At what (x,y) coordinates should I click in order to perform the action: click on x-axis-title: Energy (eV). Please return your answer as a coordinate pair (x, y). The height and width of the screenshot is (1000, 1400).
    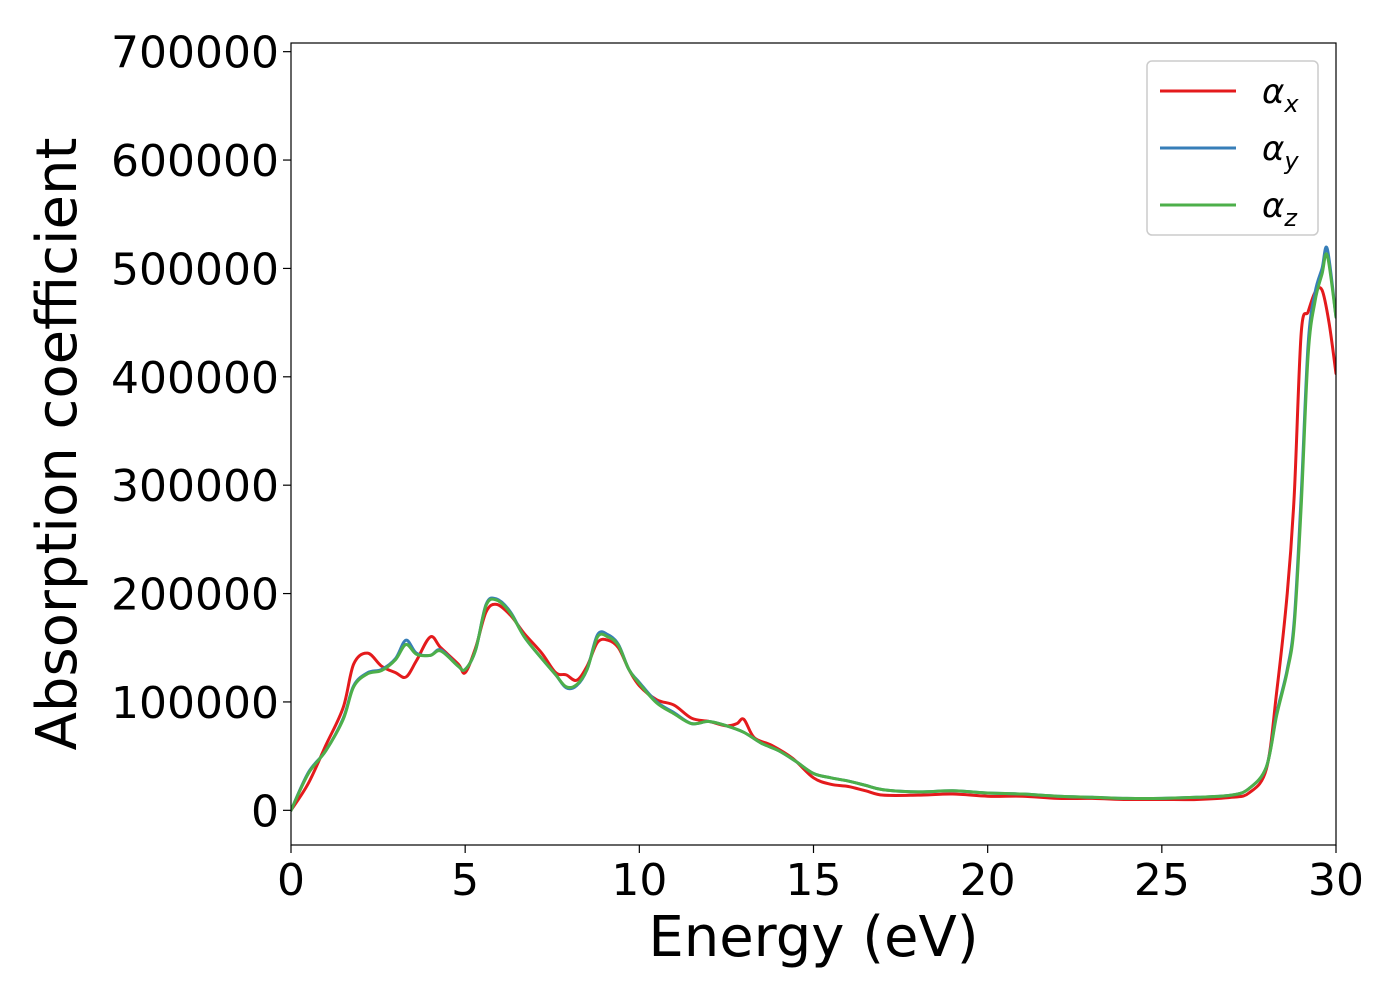
    Looking at the image, I should click on (813, 937).